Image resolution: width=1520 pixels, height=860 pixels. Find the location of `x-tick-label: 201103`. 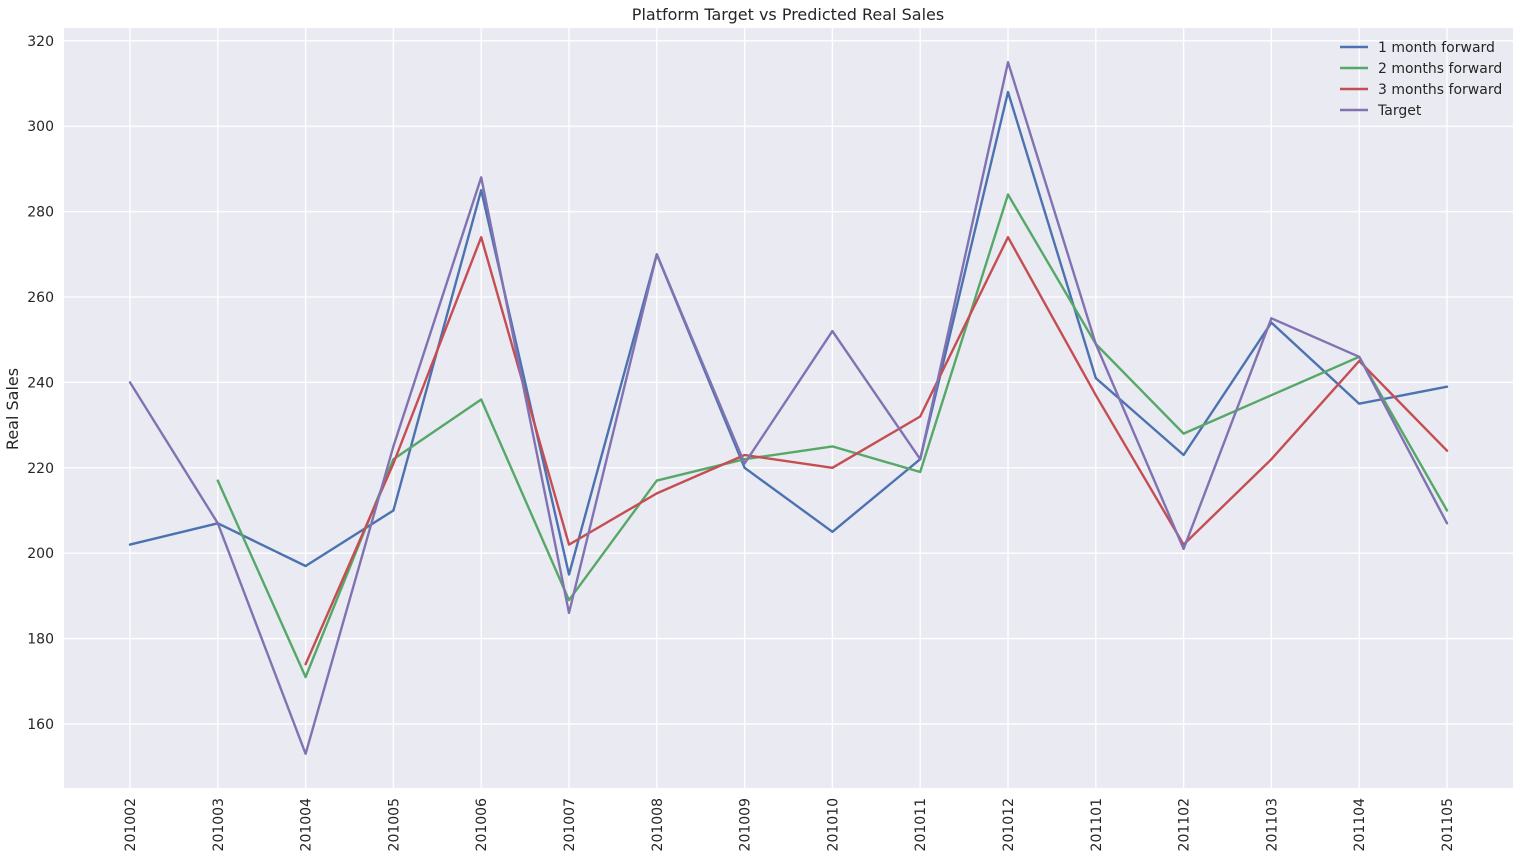

x-tick-label: 201103 is located at coordinates (1272, 824).